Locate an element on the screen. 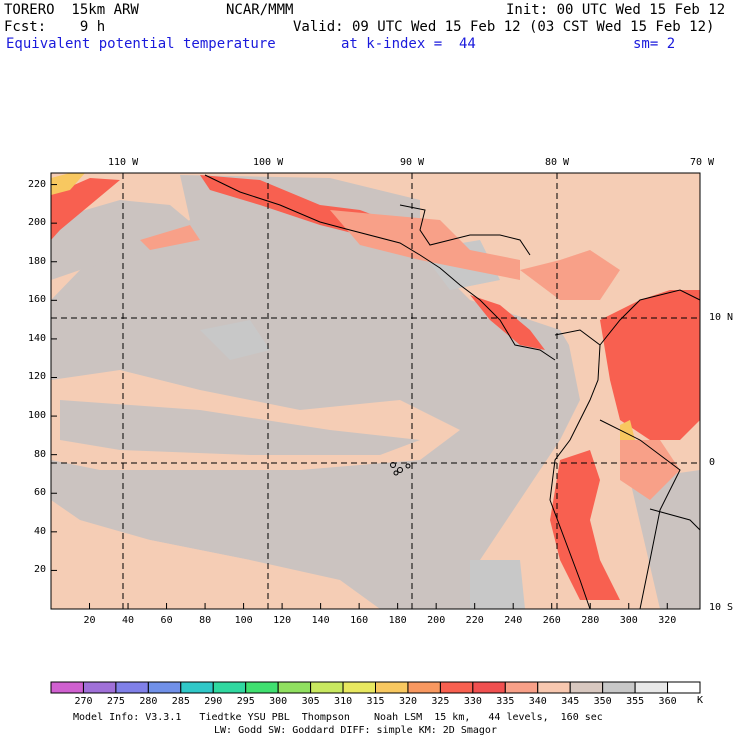 Image resolution: width=740 pixels, height=740 pixels. y-tick-label: 20 is located at coordinates (40, 570).